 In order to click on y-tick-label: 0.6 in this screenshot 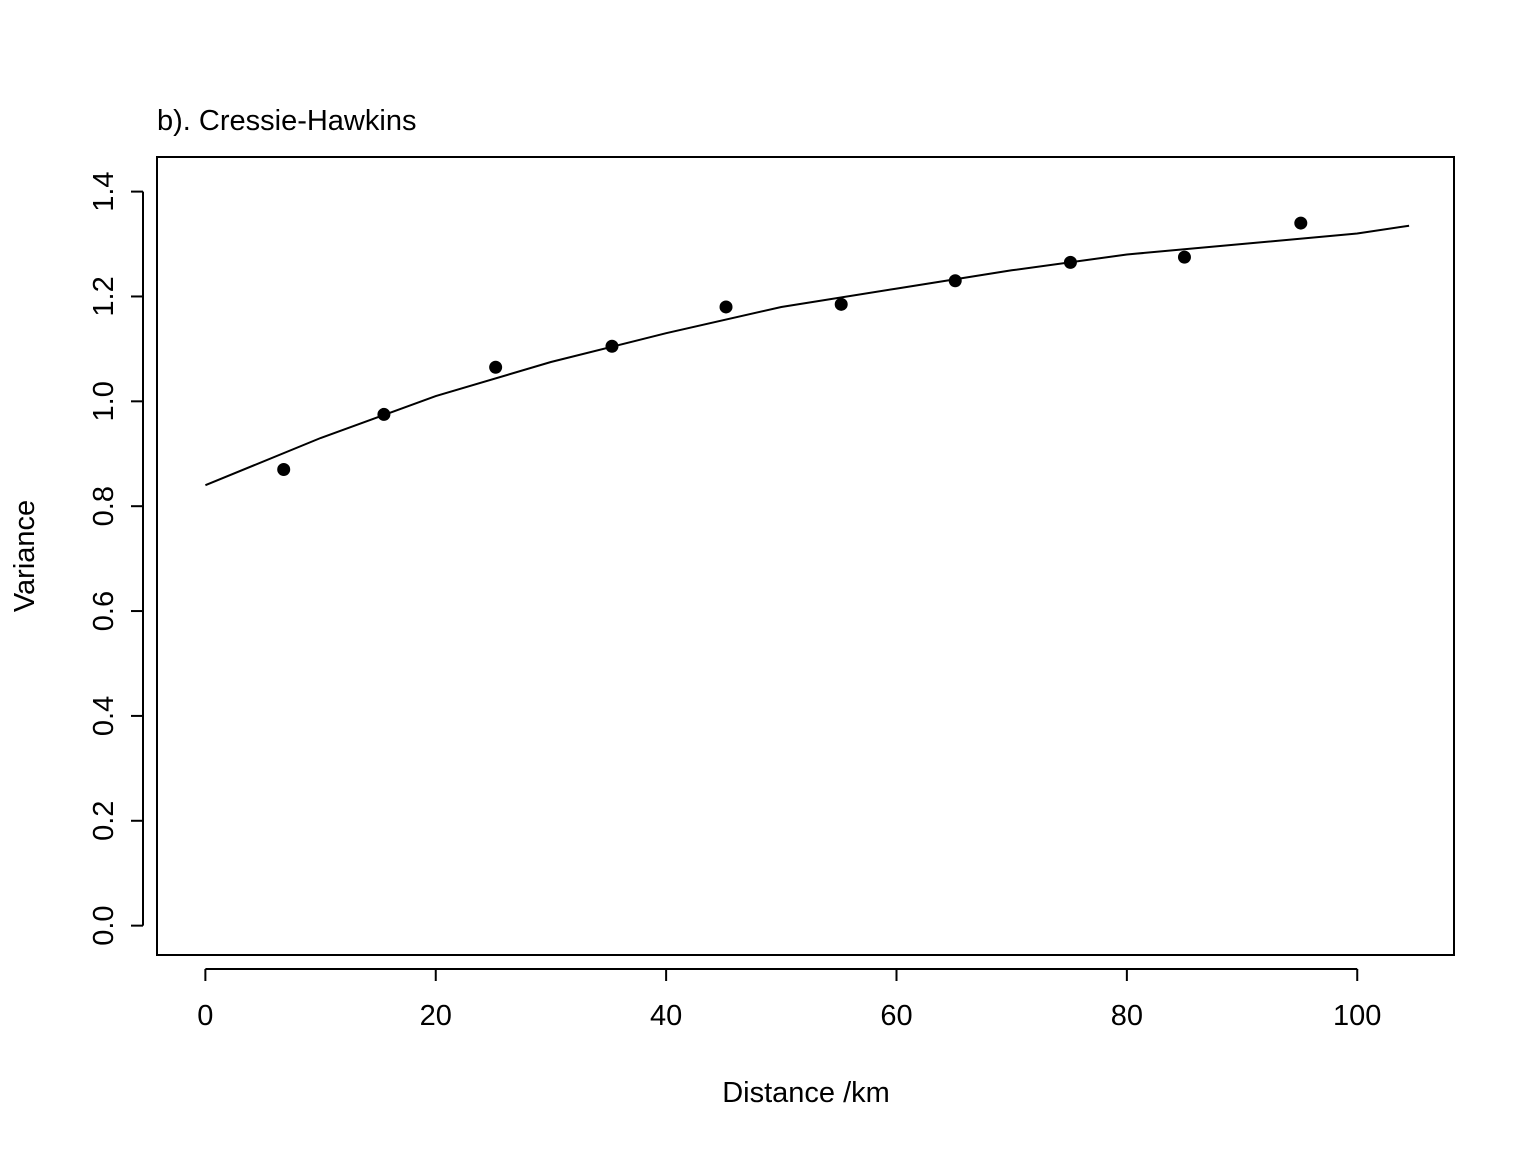, I will do `click(104, 611)`.